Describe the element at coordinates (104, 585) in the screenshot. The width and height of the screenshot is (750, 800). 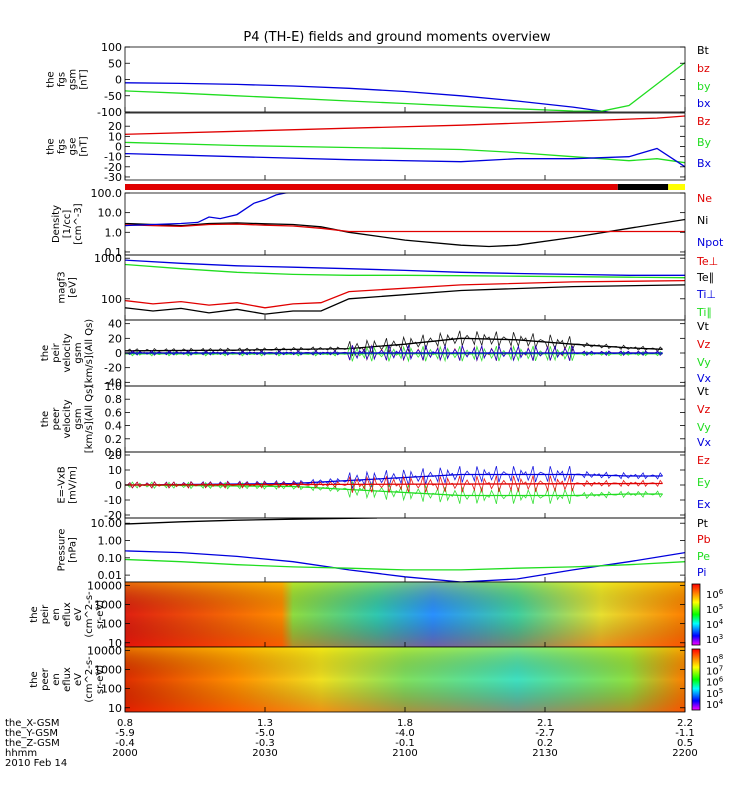
I see `y-tick-label: 10000` at that location.